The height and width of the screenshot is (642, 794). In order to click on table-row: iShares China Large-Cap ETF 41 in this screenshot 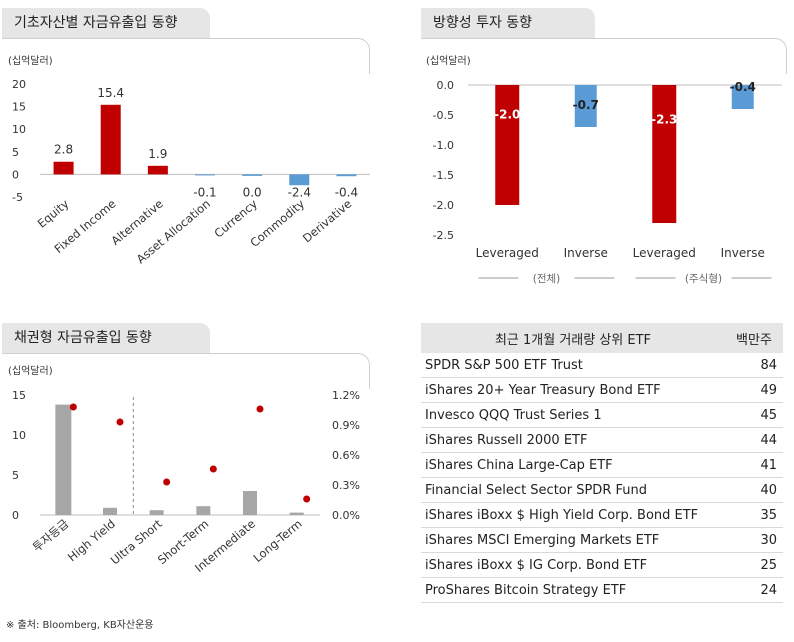, I will do `click(602, 465)`.